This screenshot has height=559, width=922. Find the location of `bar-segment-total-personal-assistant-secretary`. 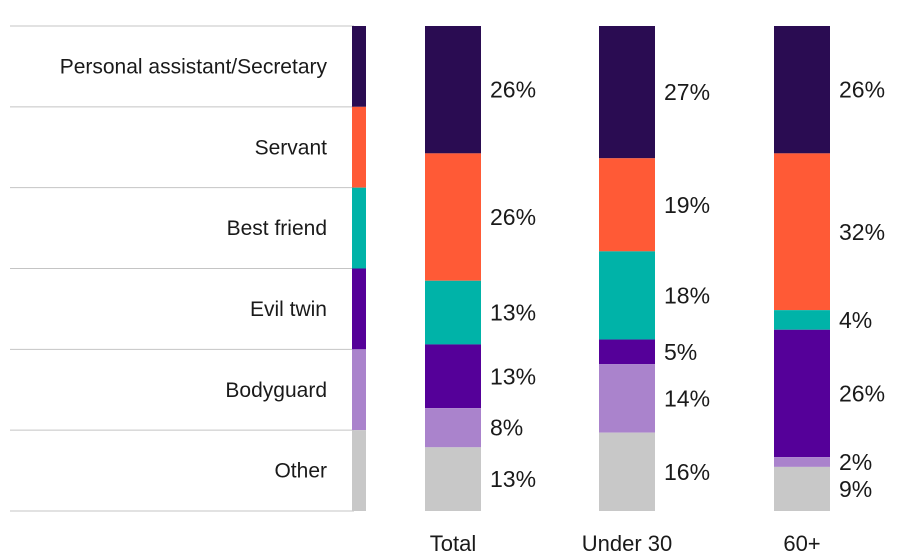

bar-segment-total-personal-assistant-secretary is located at coordinates (453, 90).